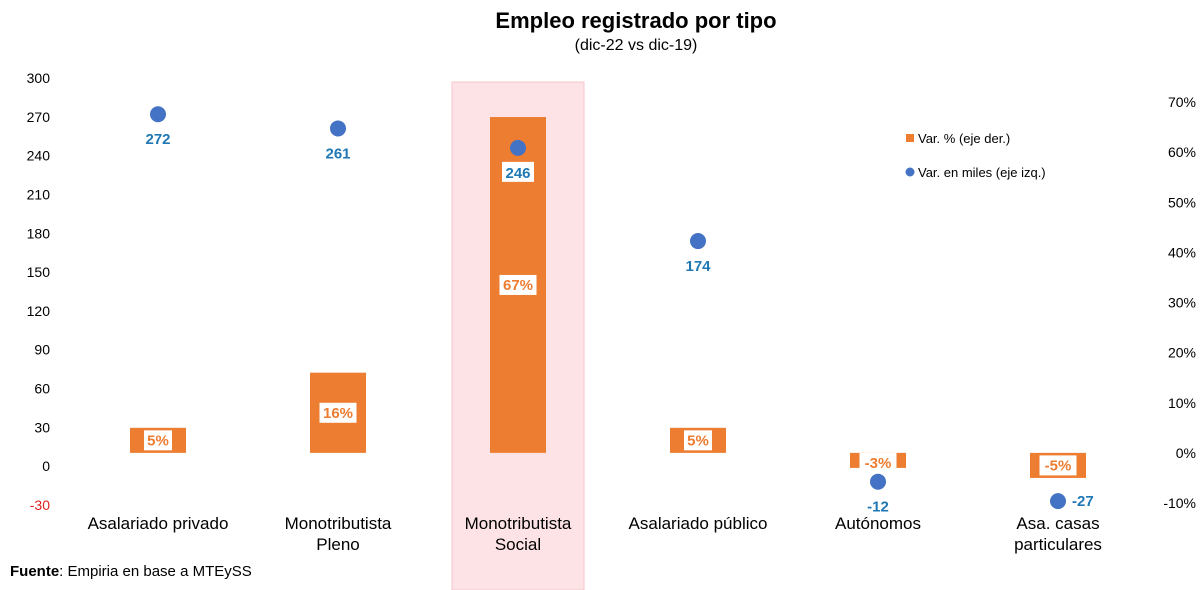 The width and height of the screenshot is (1200, 590). Describe the element at coordinates (46, 466) in the screenshot. I see `y-left-tick: 0` at that location.